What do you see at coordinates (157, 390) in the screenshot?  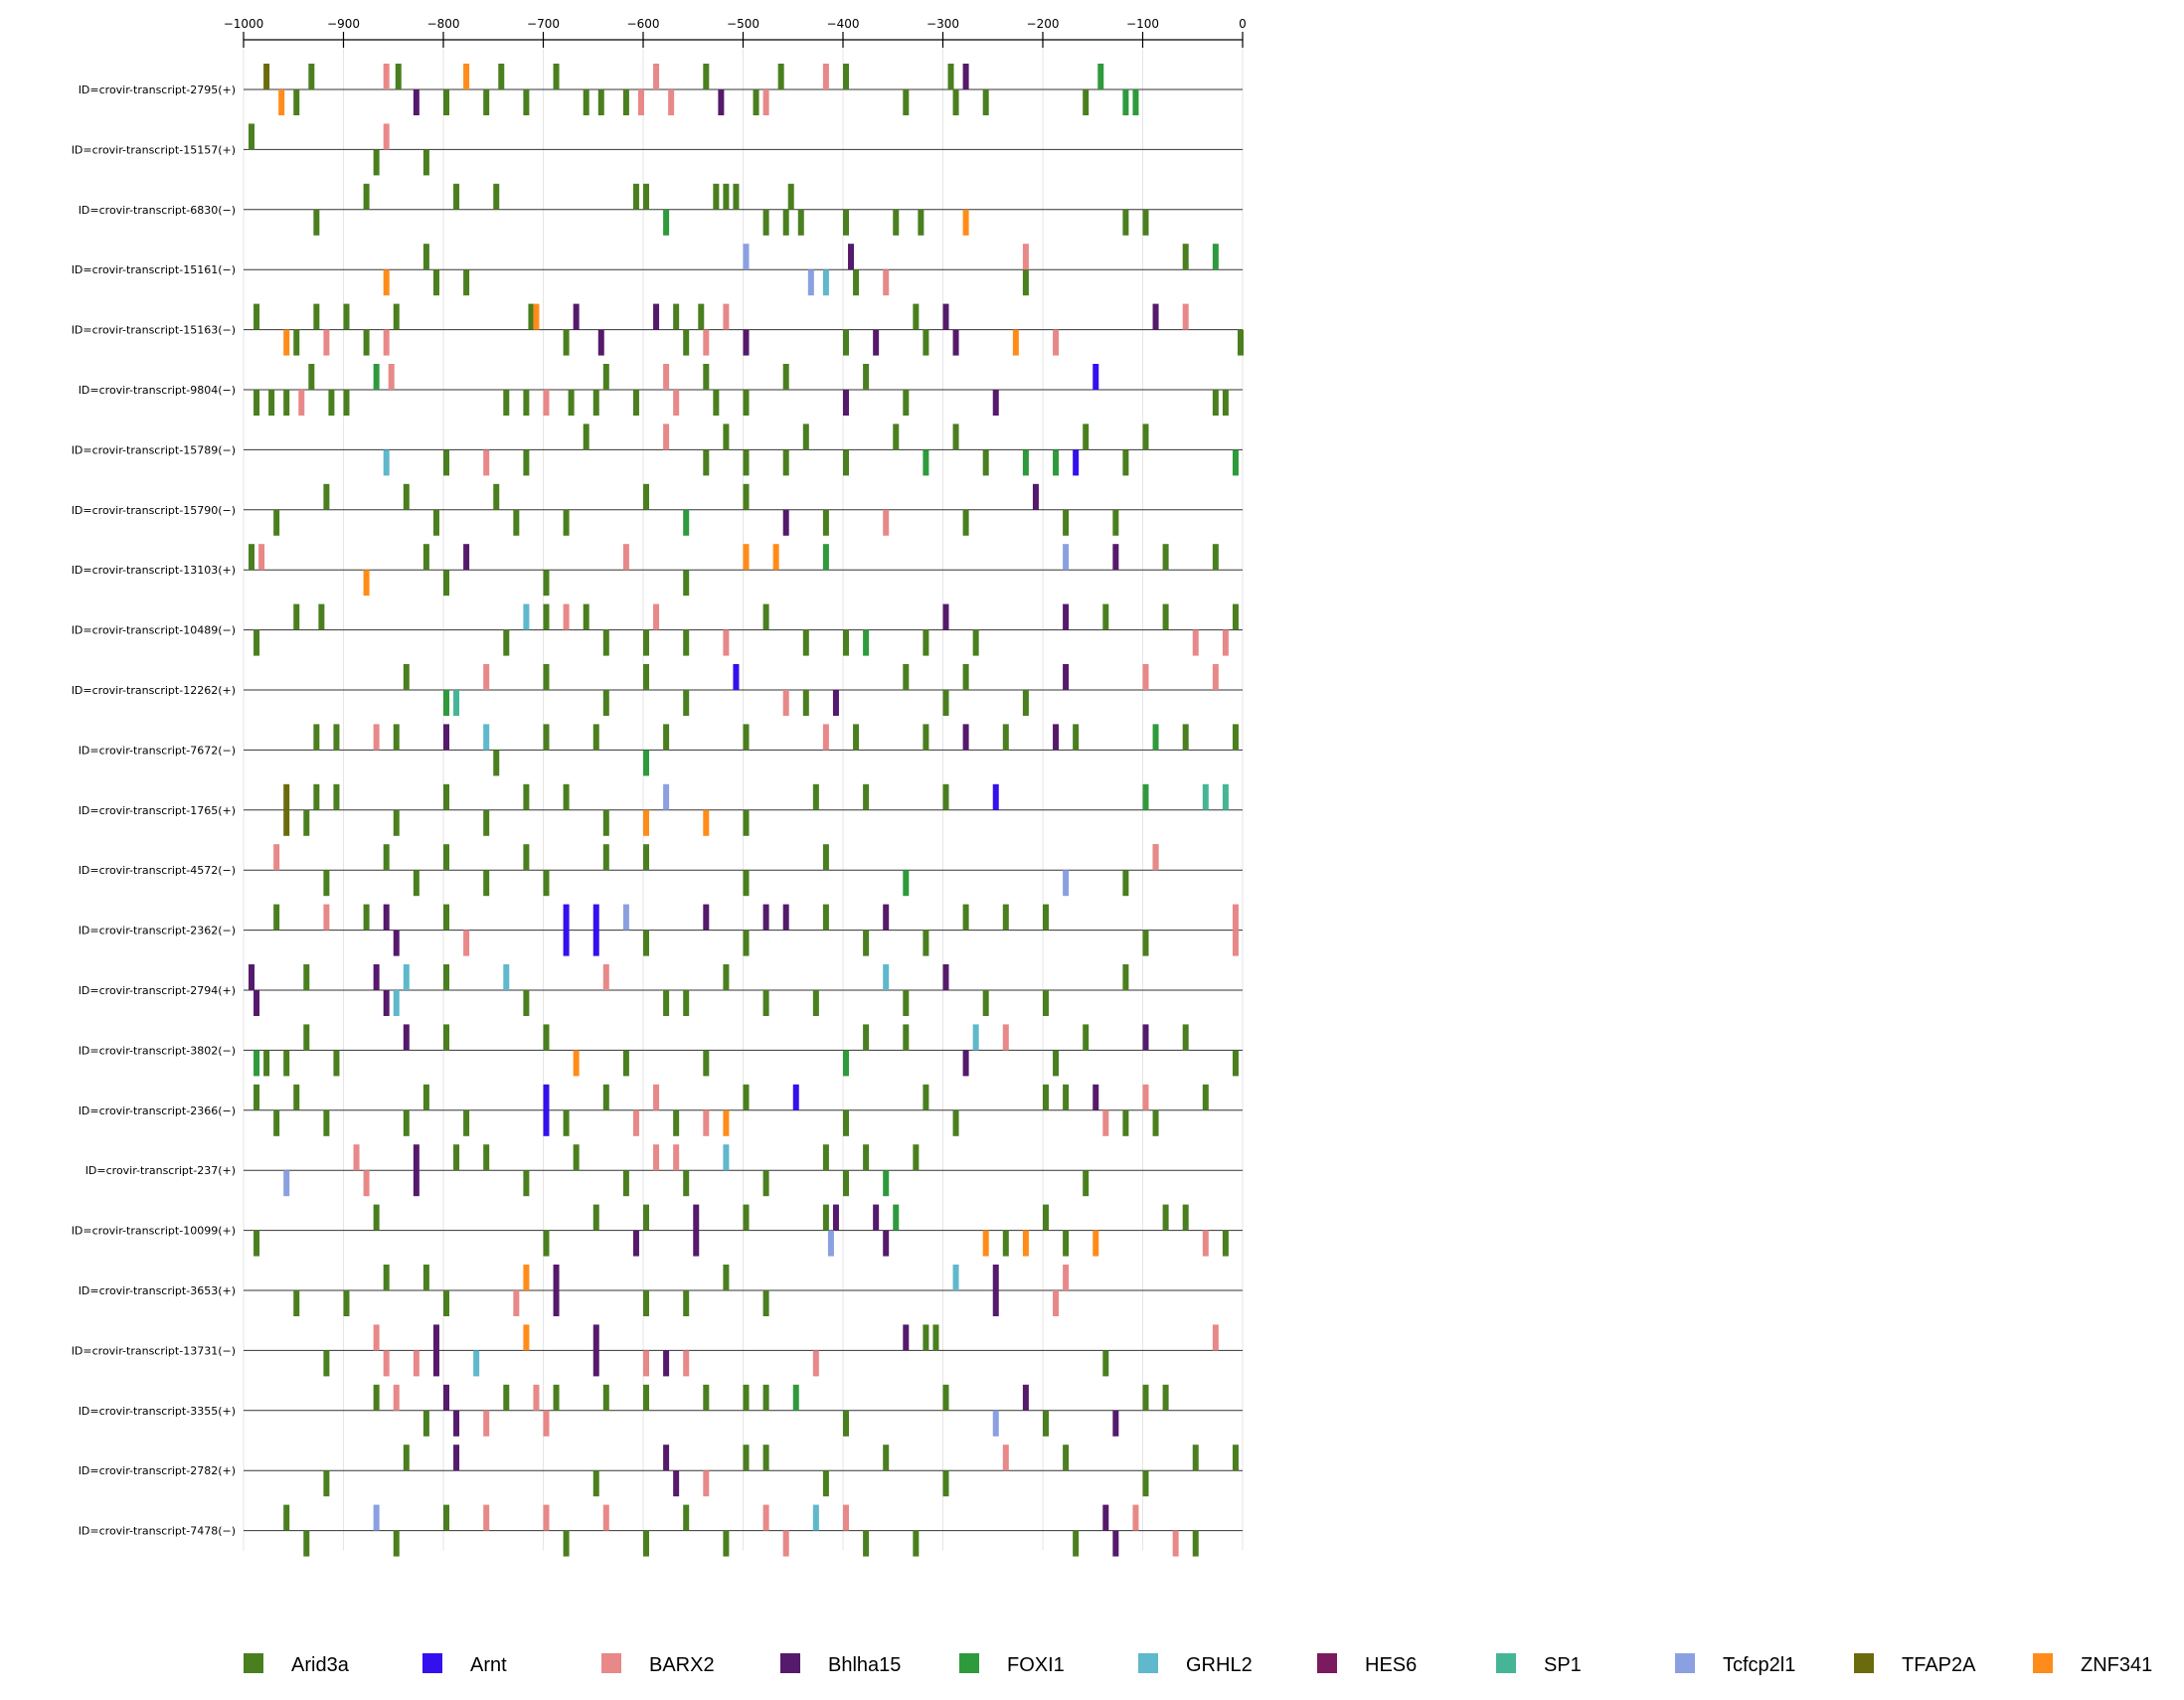 I see `track-label: ID=crovir-transcript-9804(−)` at bounding box center [157, 390].